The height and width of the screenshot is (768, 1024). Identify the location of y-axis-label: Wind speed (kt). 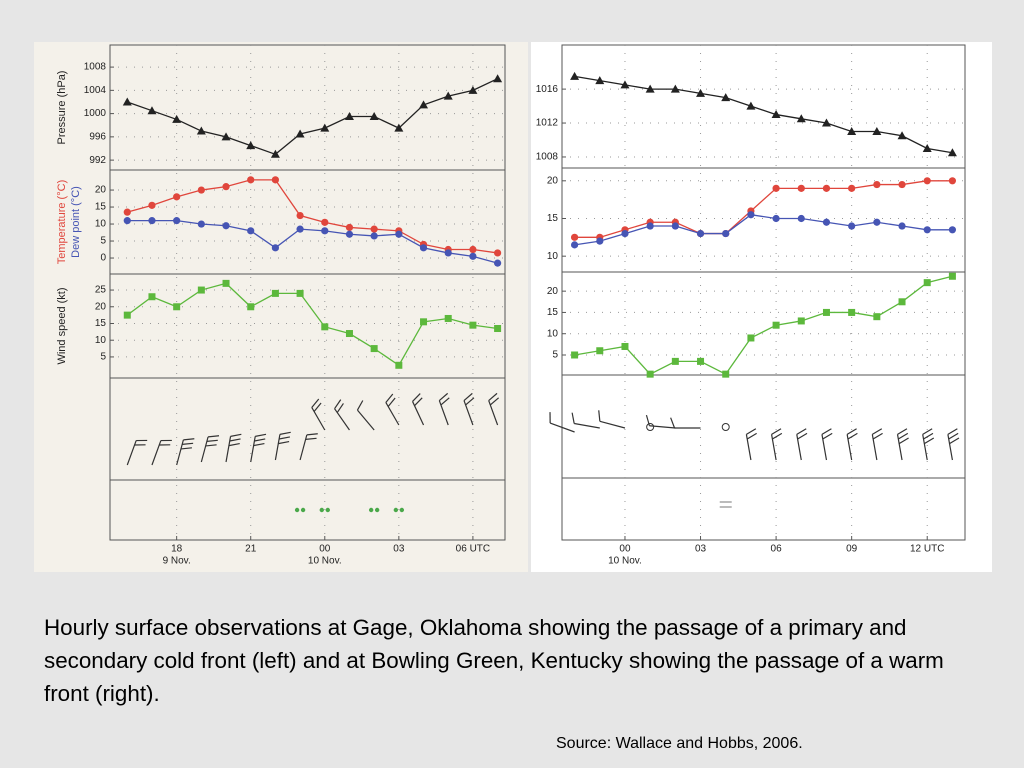
(62, 325).